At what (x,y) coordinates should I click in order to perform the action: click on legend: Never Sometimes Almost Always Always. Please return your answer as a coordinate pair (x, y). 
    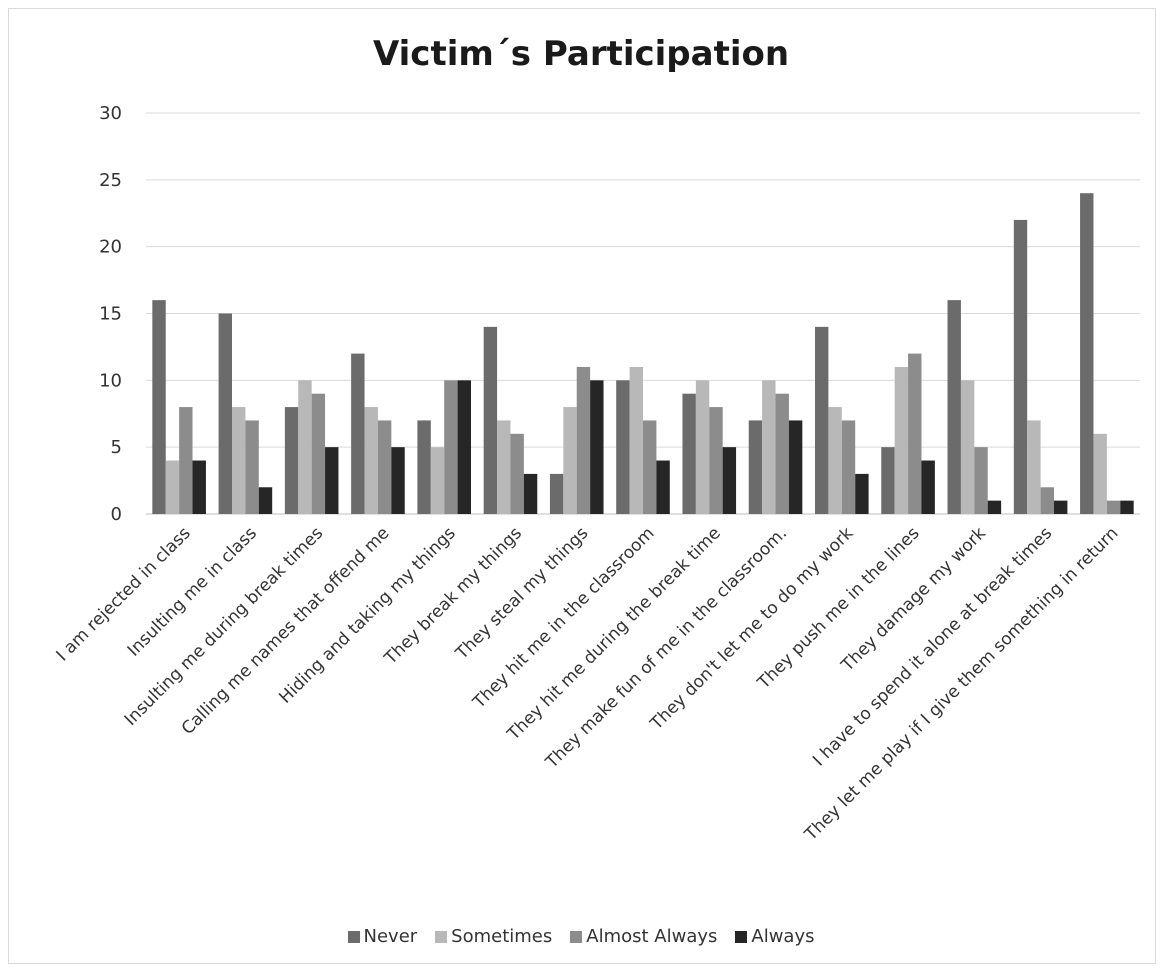
    Looking at the image, I should click on (581, 936).